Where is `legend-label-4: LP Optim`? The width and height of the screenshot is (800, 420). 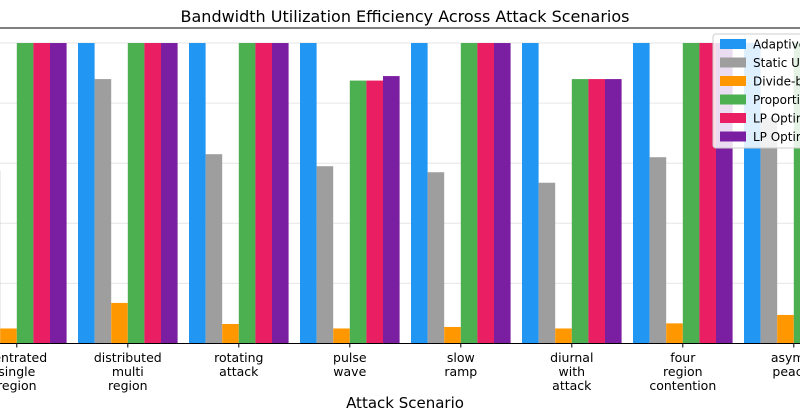 legend-label-4: LP Optim is located at coordinates (776, 119).